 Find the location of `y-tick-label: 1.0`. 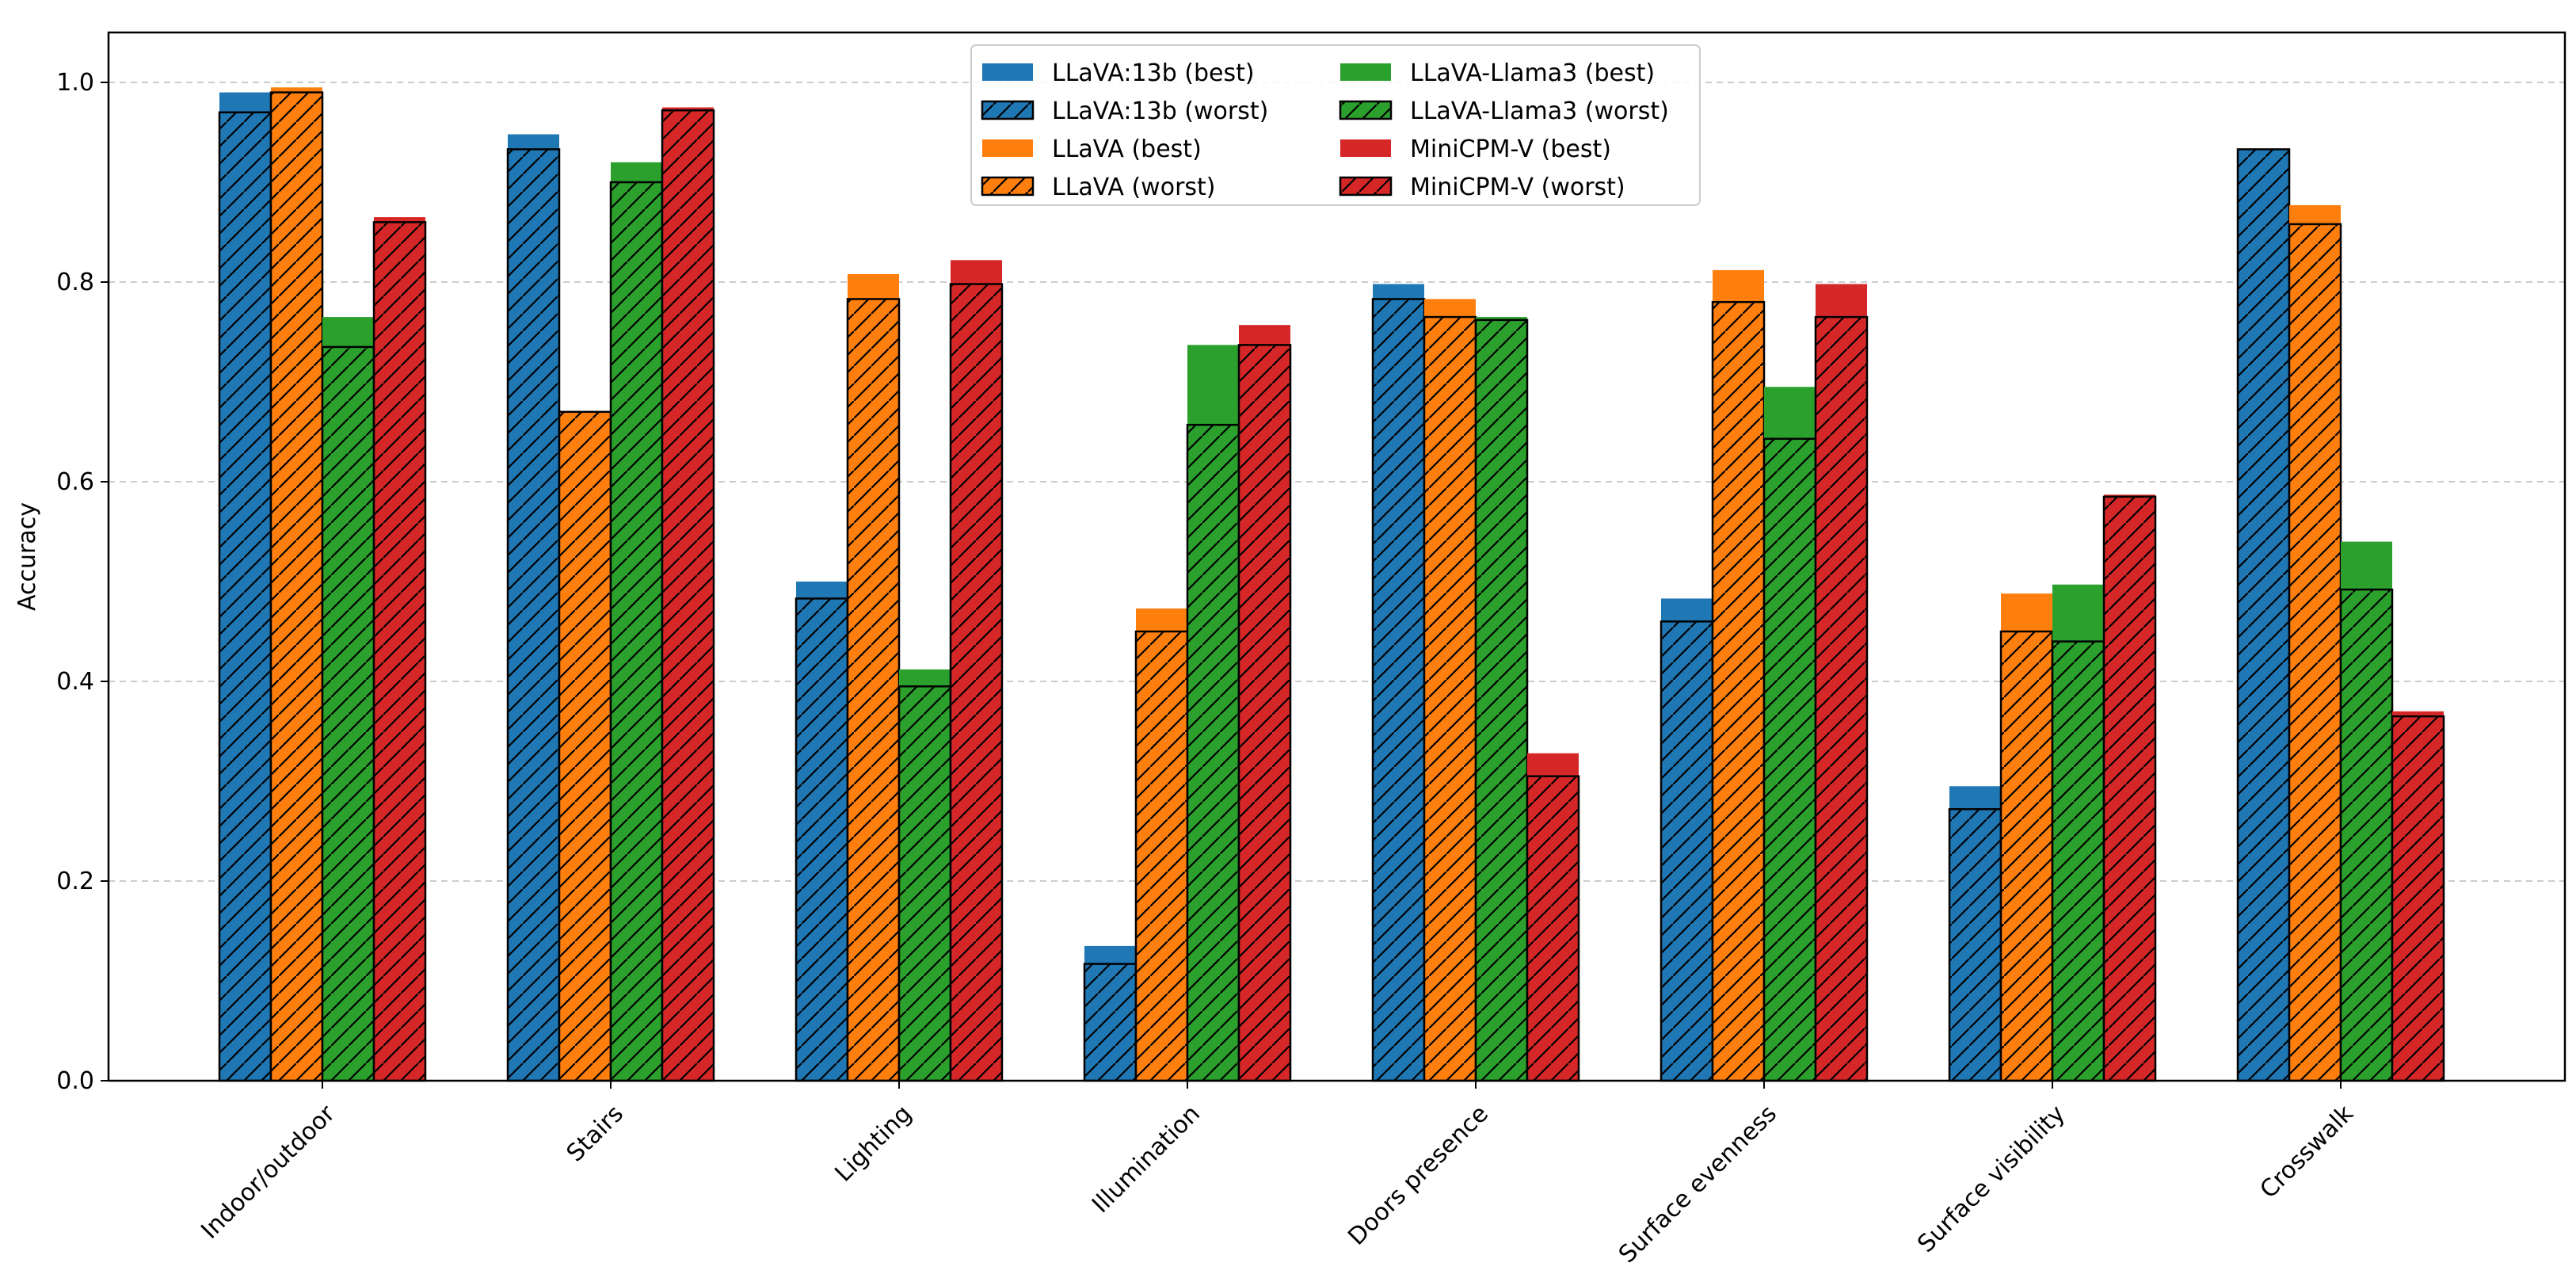

y-tick-label: 1.0 is located at coordinates (75, 83).